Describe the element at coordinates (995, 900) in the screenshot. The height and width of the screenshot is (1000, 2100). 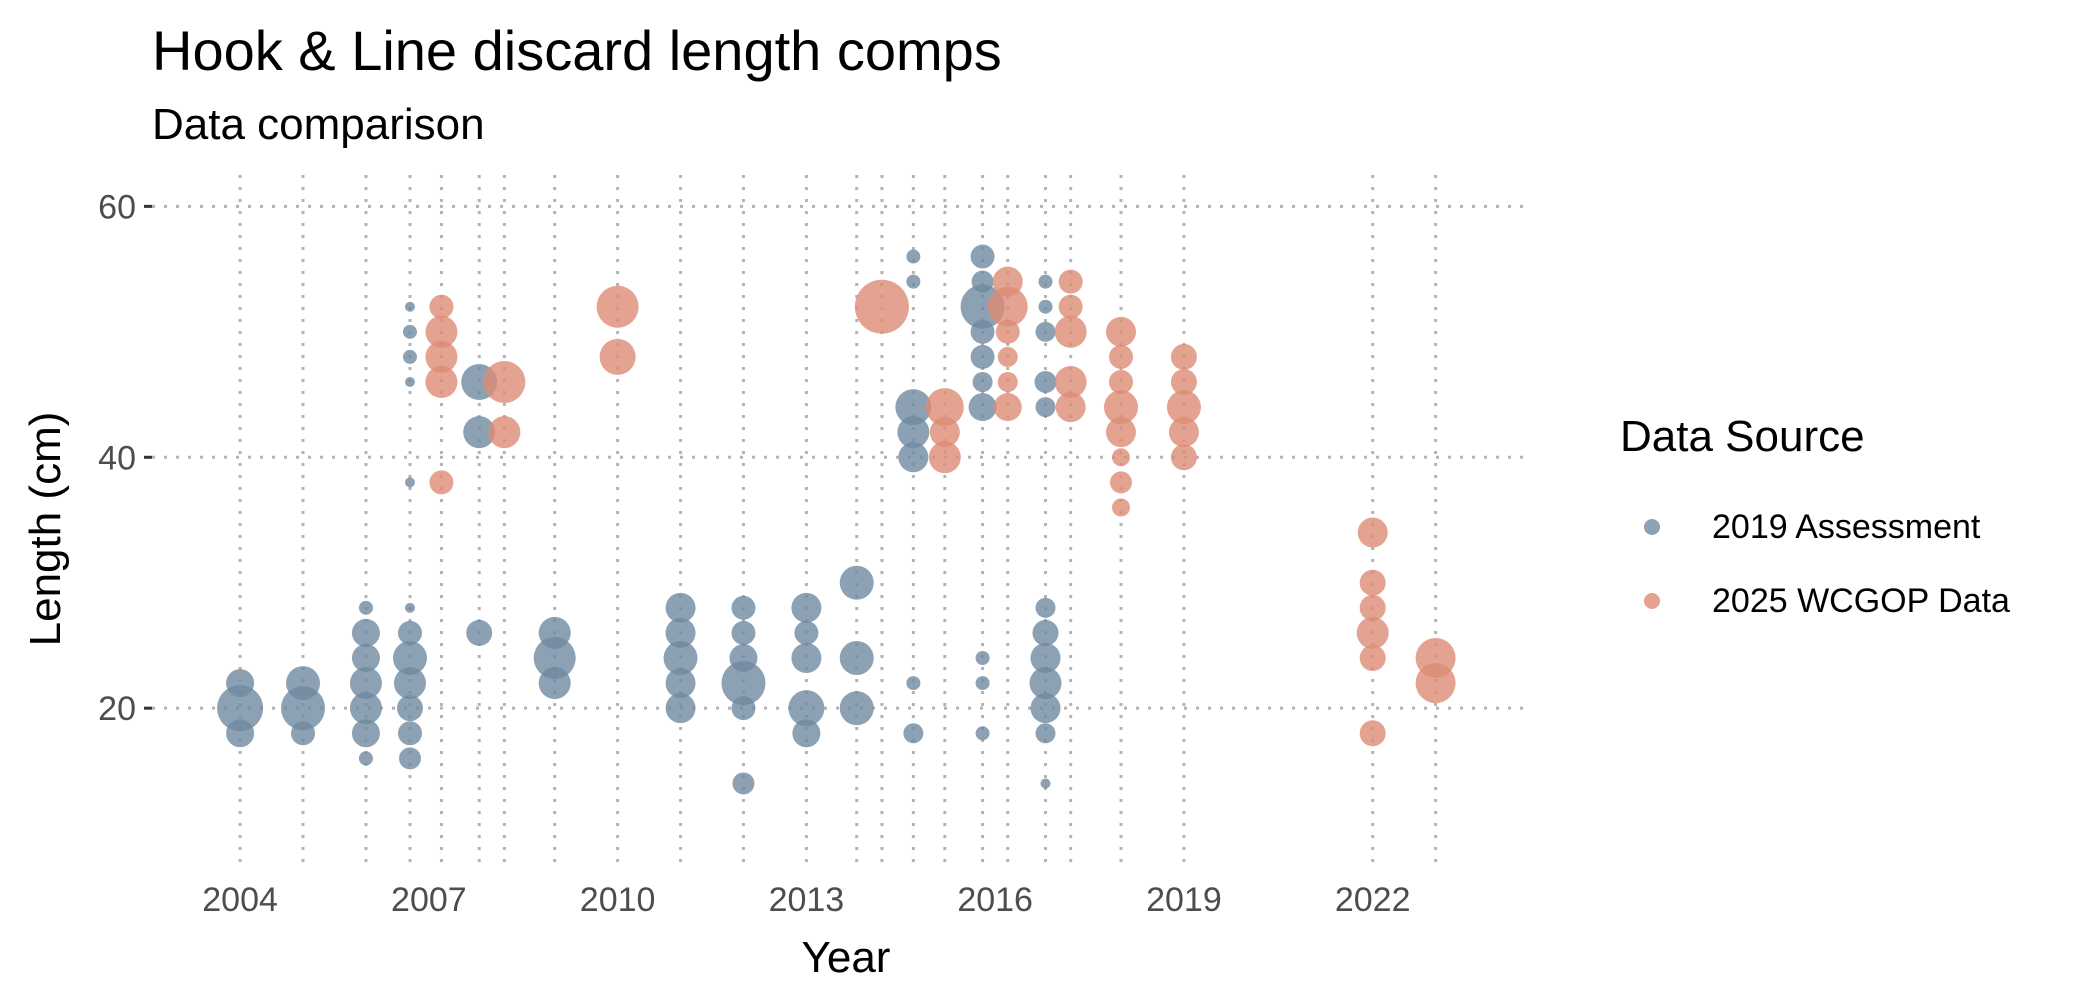
I see `x-tick-label: 2016` at that location.